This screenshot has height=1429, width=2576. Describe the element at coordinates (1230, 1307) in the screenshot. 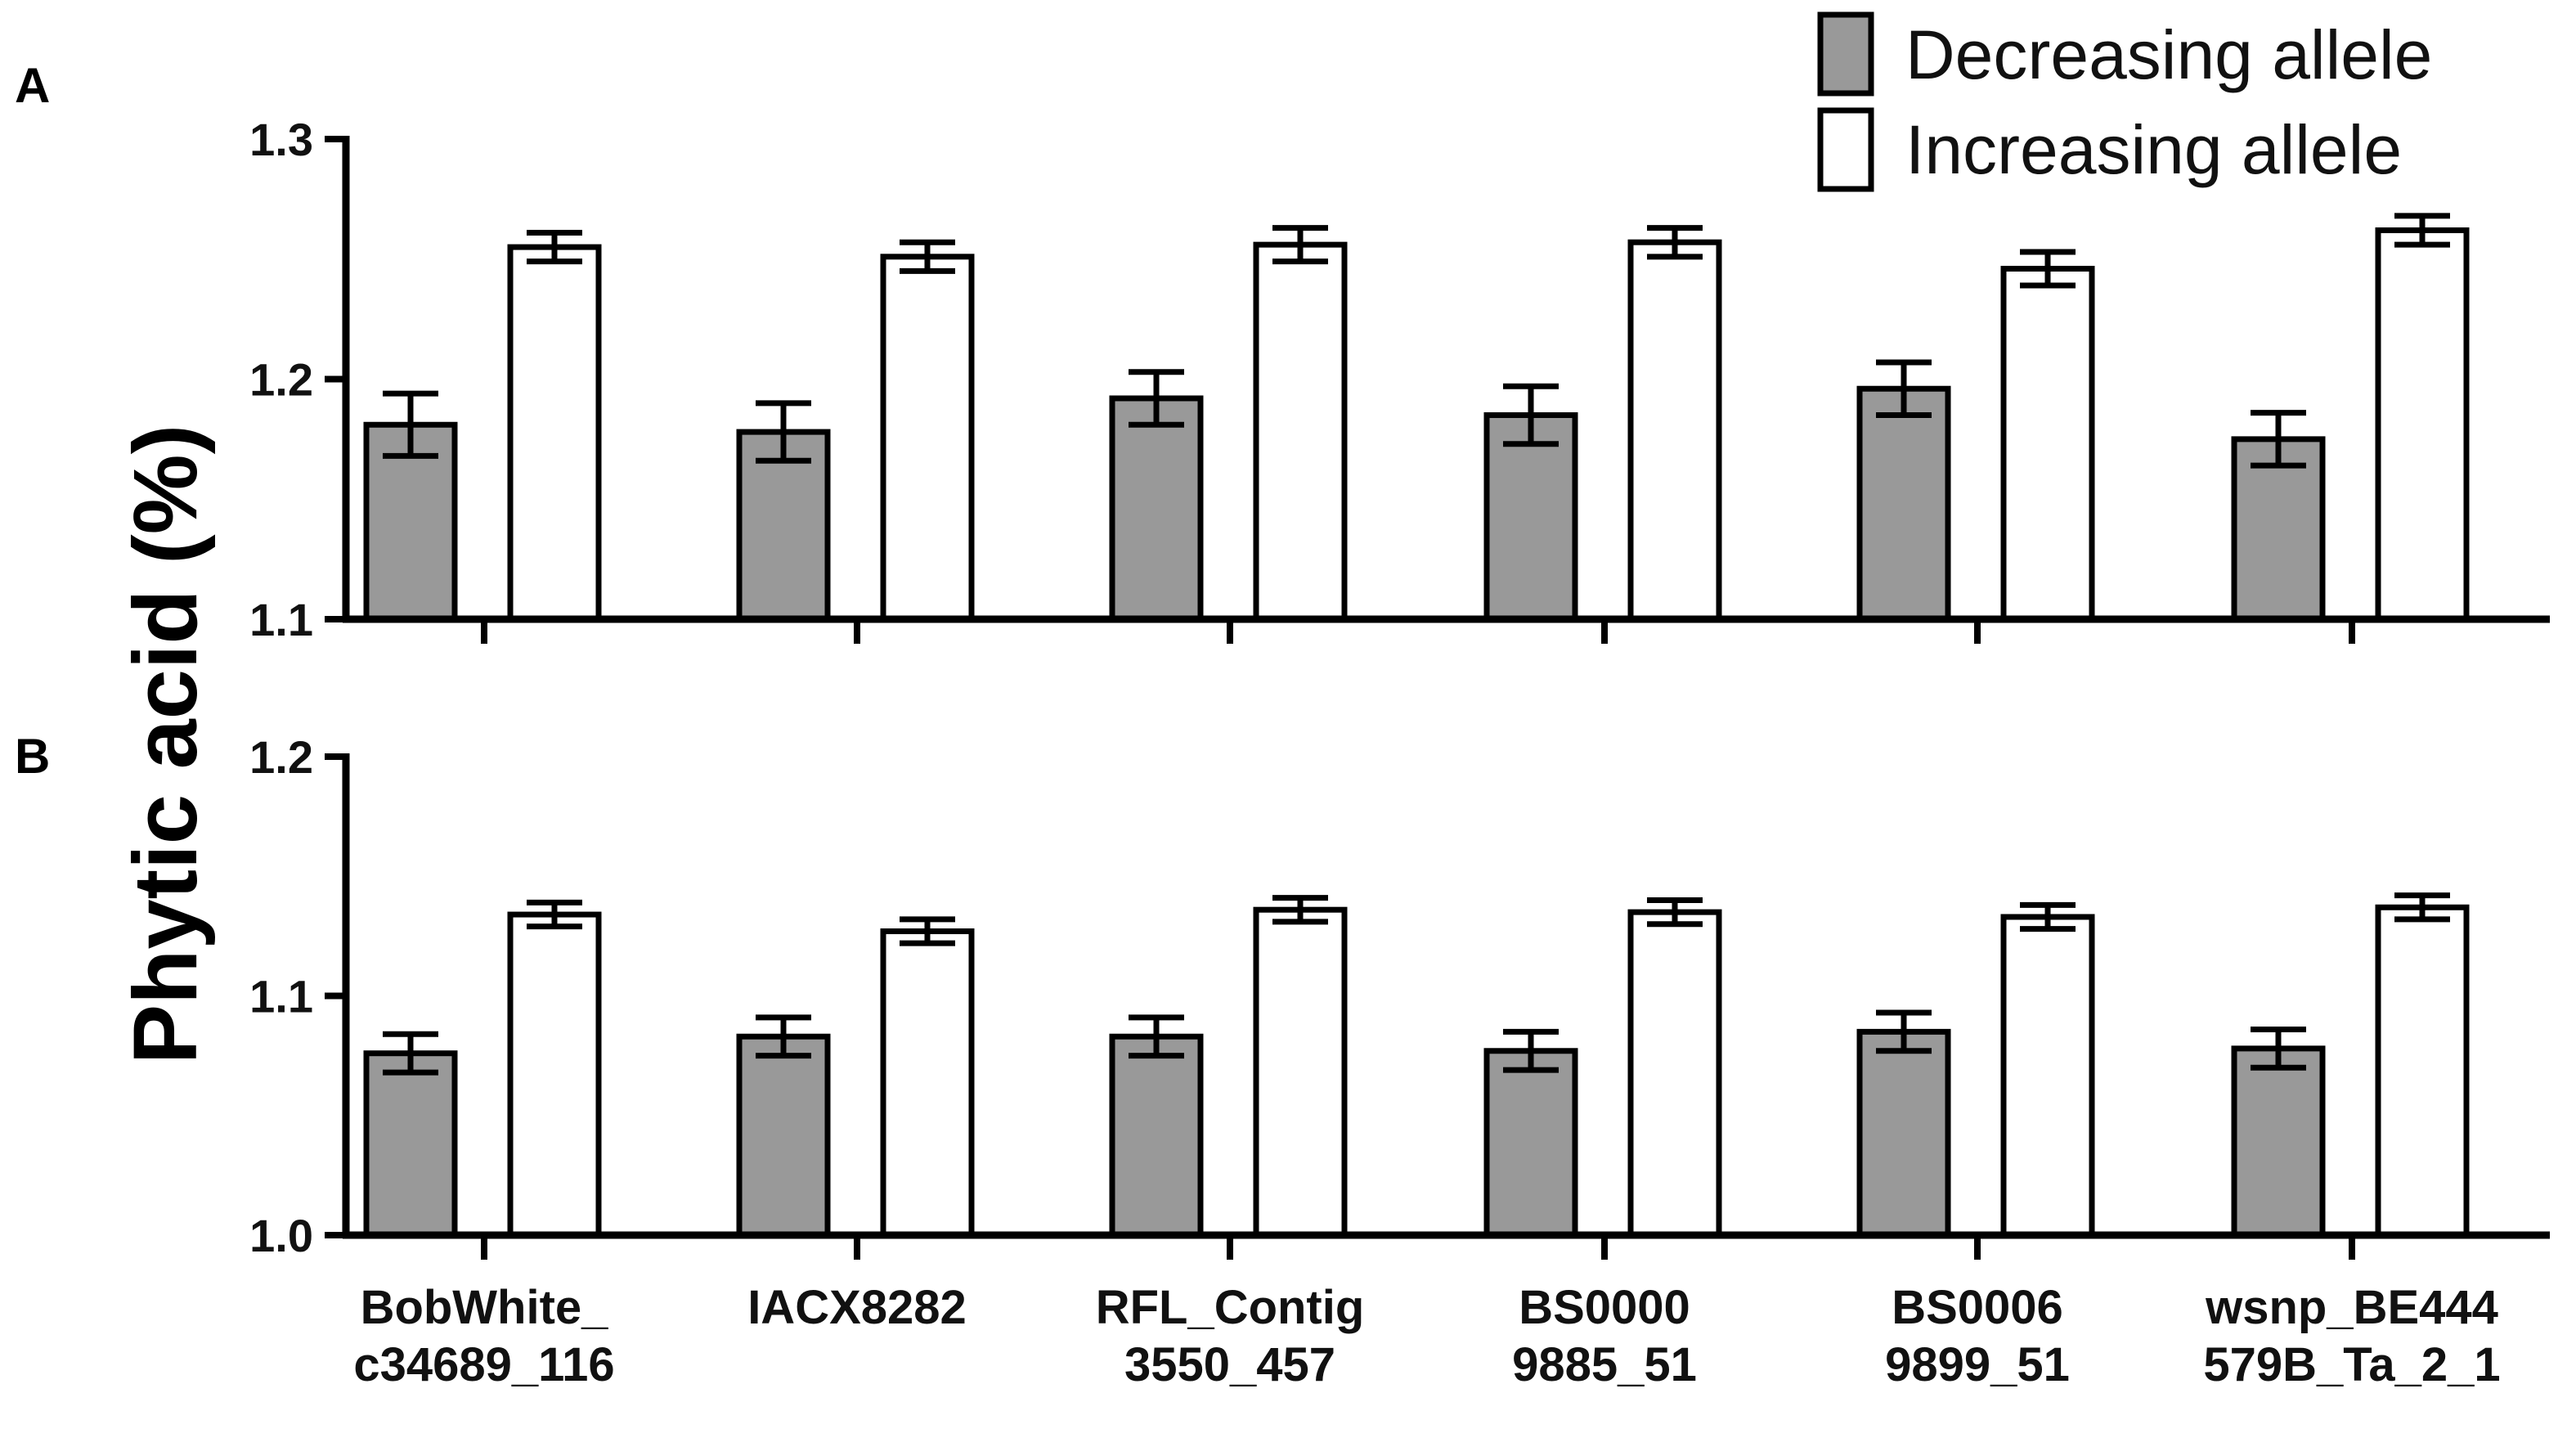

I see `x-category-label-line: RFL_Contig` at that location.